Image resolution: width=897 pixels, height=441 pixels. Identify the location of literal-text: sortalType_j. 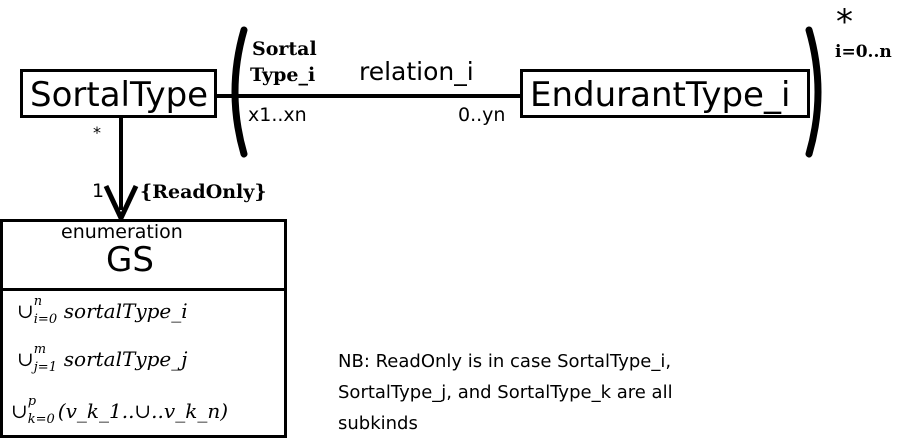
(125, 359).